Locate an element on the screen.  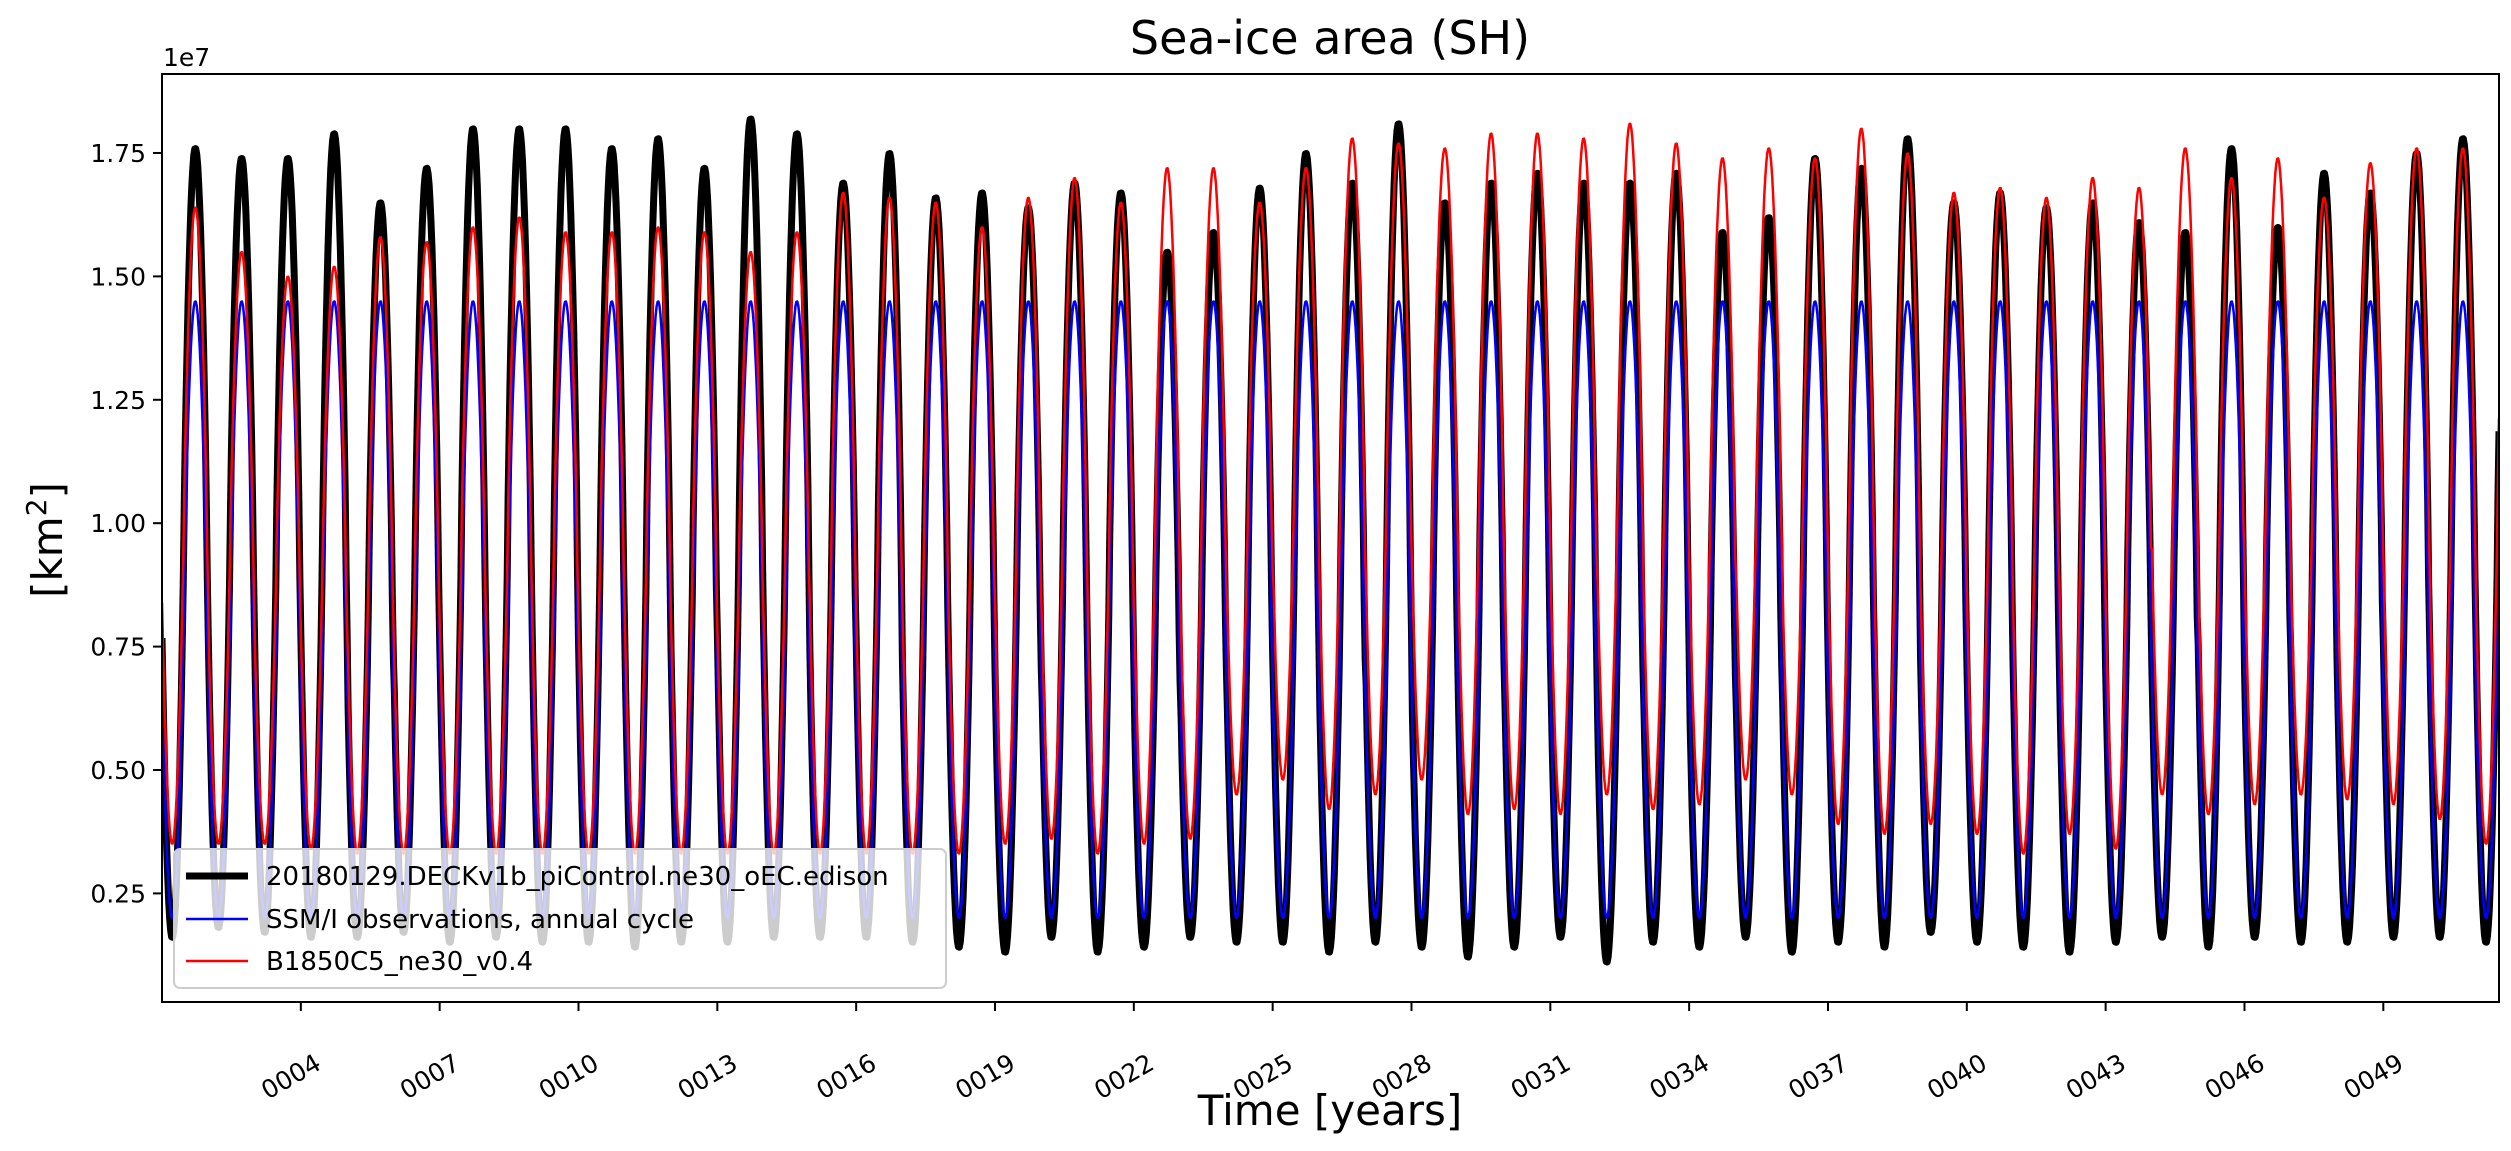
y-tick-label: 1.25 is located at coordinates (118, 400).